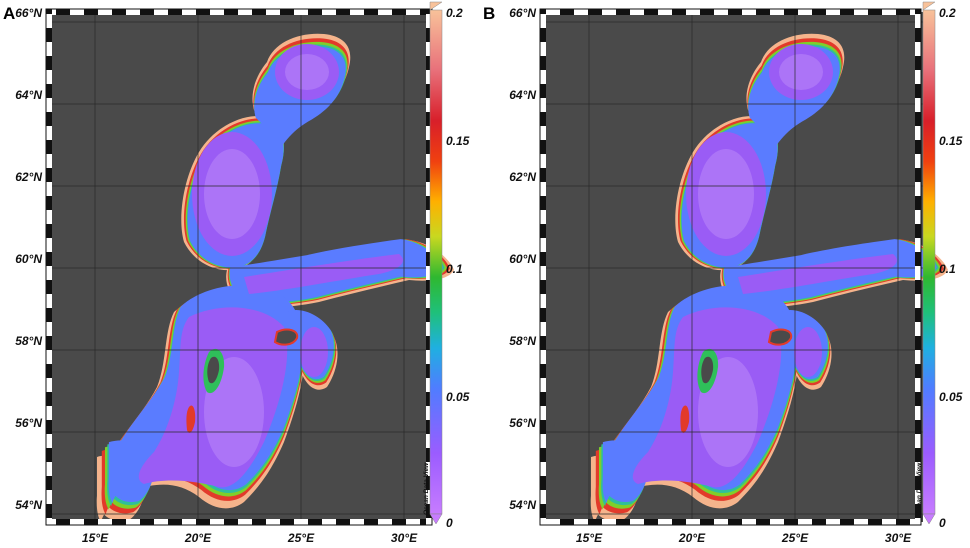 This screenshot has height=548, width=970. Describe the element at coordinates (744, 538) in the screenshot. I see `panel-b-lon-labels: 15°E 20°E 25°E 30°E` at that location.